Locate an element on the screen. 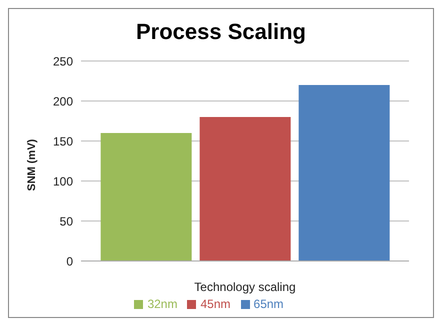 The image size is (442, 326). y-tick-label: 150 is located at coordinates (63, 141).